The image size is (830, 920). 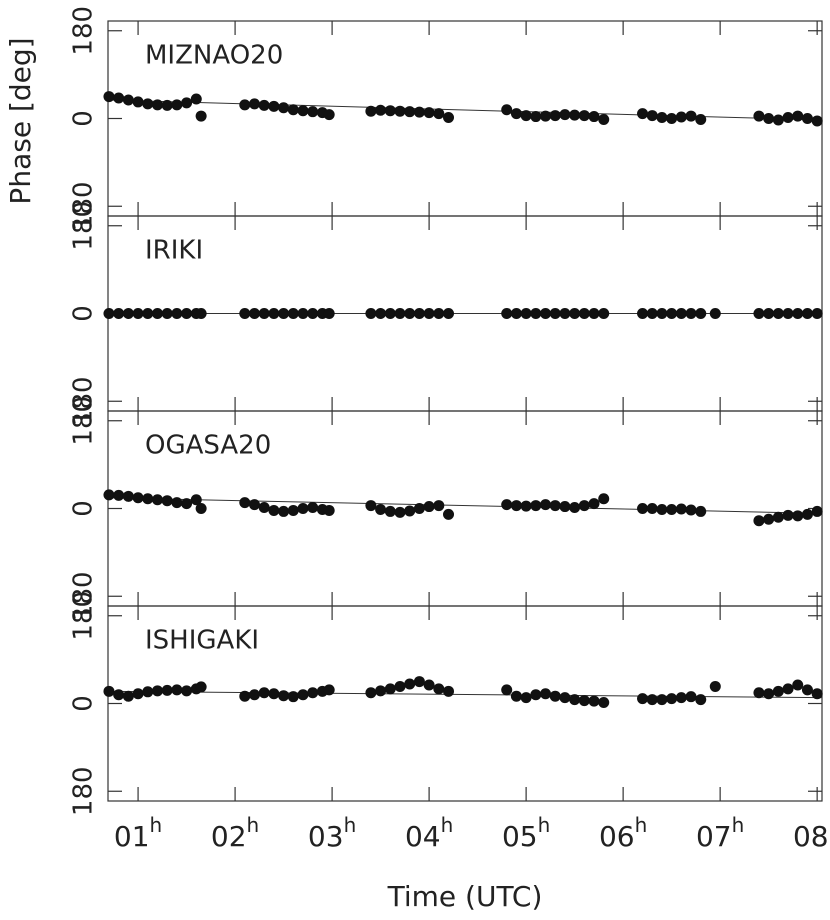 What do you see at coordinates (465, 110) in the screenshot?
I see `fit-line` at bounding box center [465, 110].